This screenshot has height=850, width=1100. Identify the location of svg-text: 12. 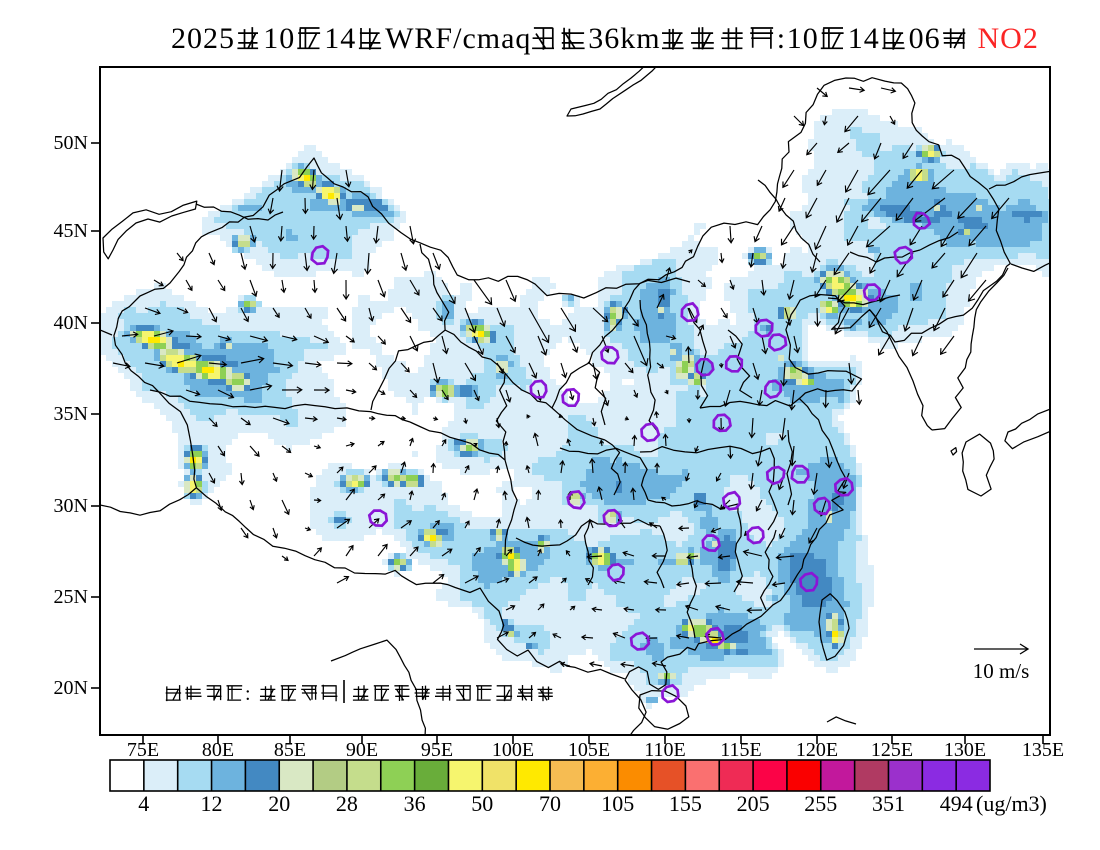
(212, 803).